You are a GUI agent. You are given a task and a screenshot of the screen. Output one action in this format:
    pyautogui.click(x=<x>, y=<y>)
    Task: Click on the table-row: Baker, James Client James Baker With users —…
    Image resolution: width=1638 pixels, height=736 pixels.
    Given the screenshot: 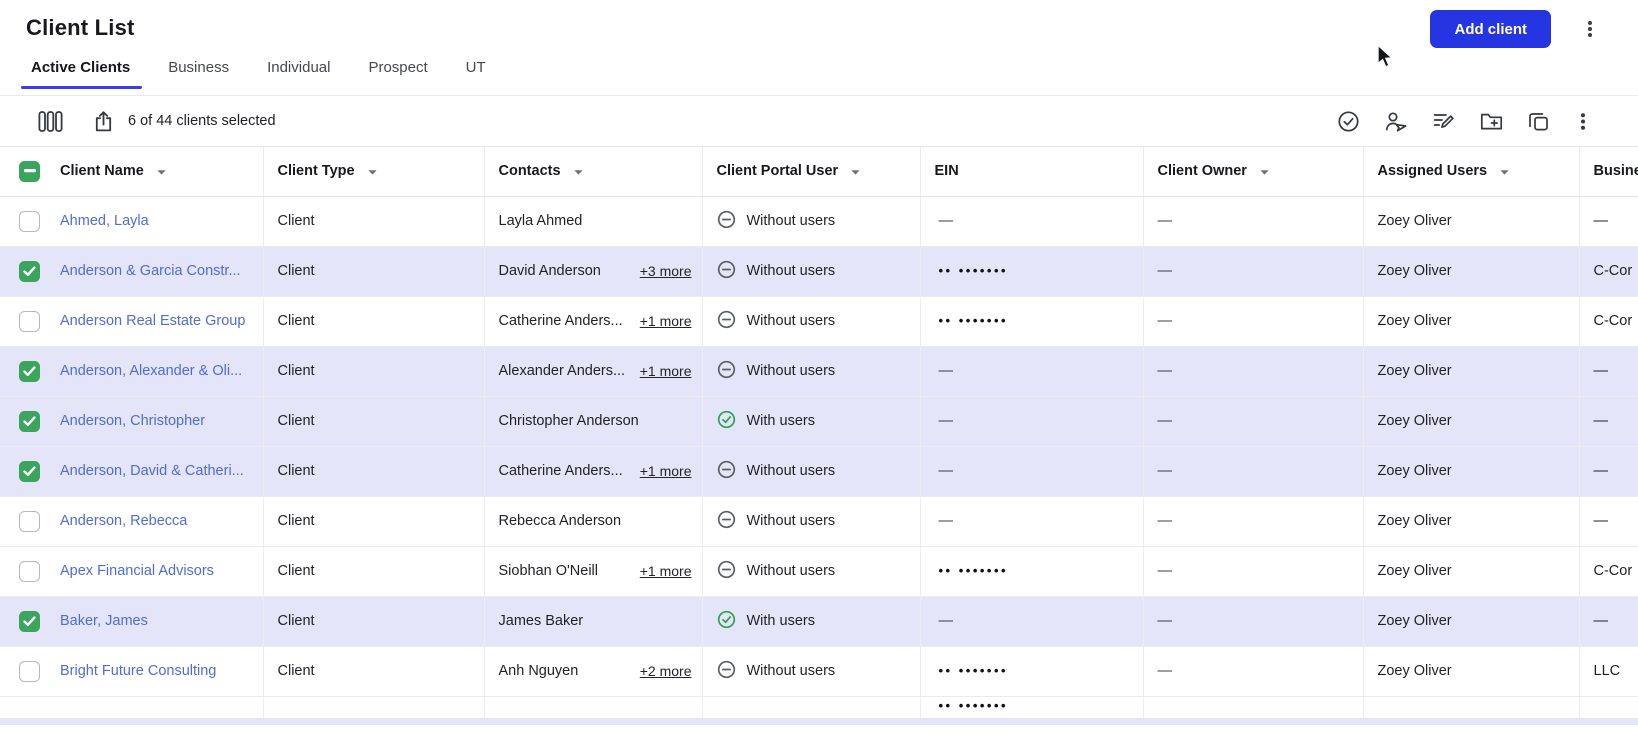 What is the action you would take?
    pyautogui.click(x=819, y=621)
    